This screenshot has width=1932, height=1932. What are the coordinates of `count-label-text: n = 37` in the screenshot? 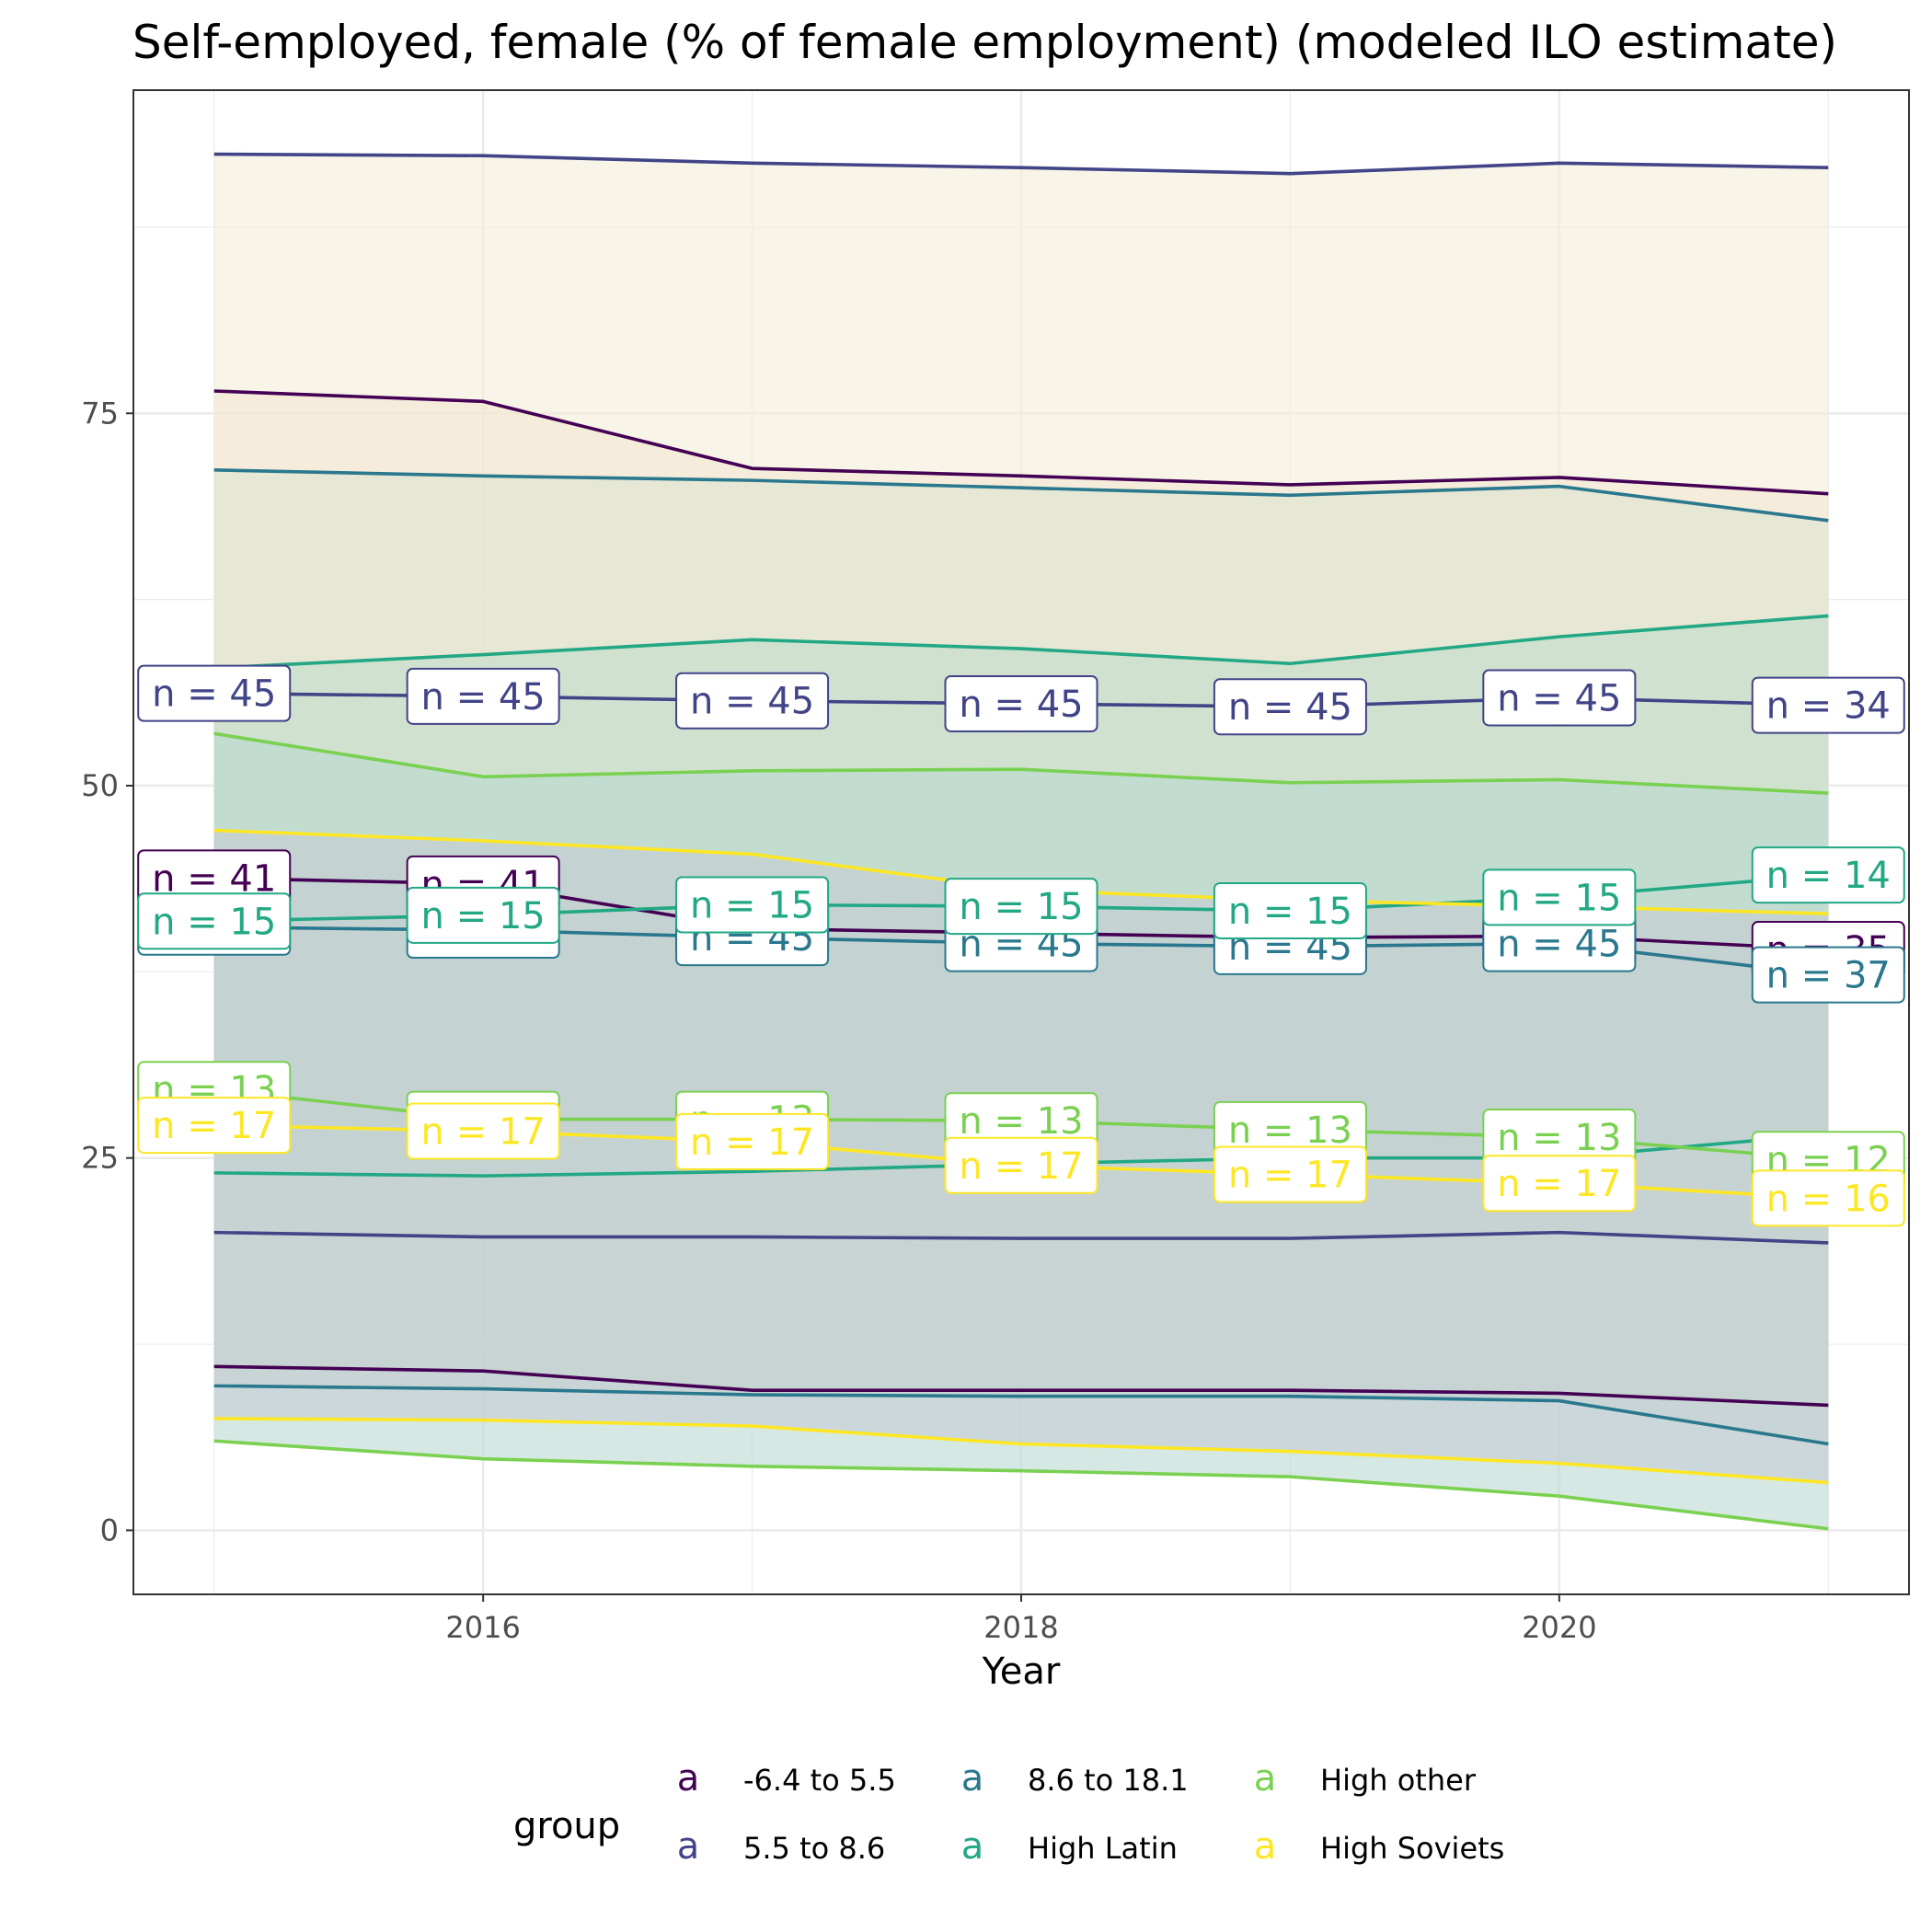 It's located at (1828, 976).